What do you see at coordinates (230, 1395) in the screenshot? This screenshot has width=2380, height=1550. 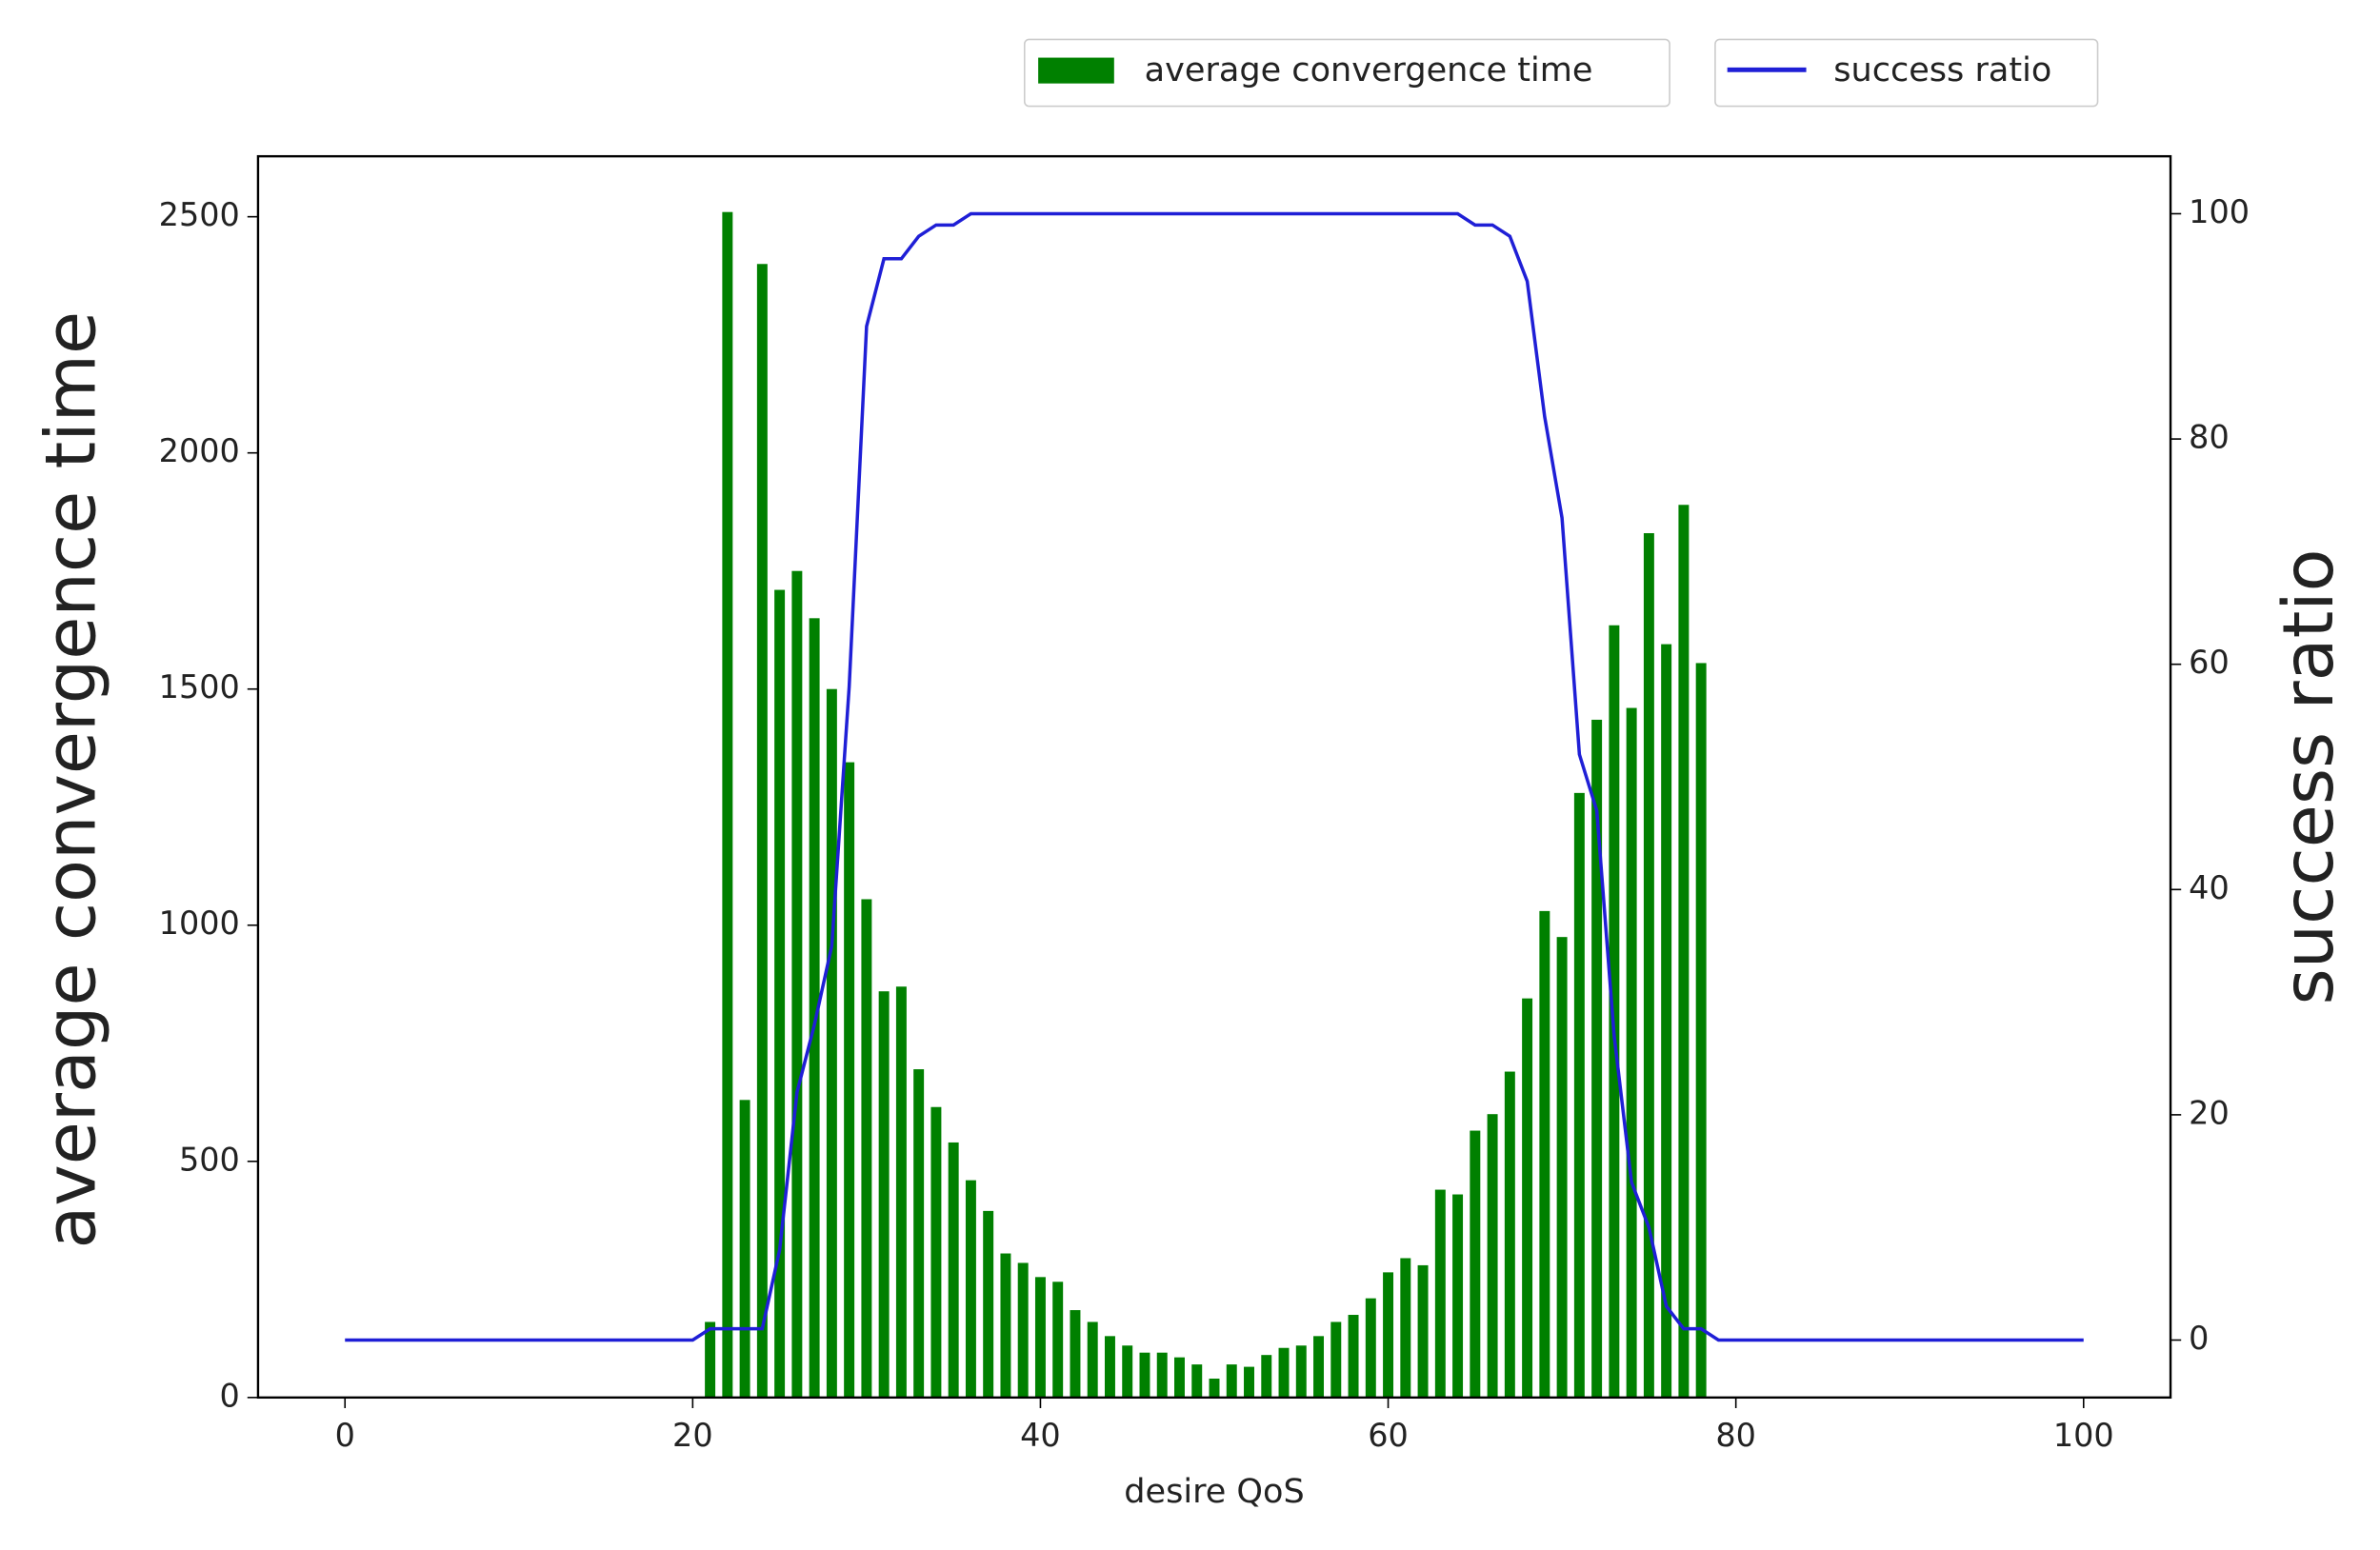 I see `y-tick-label: 0` at bounding box center [230, 1395].